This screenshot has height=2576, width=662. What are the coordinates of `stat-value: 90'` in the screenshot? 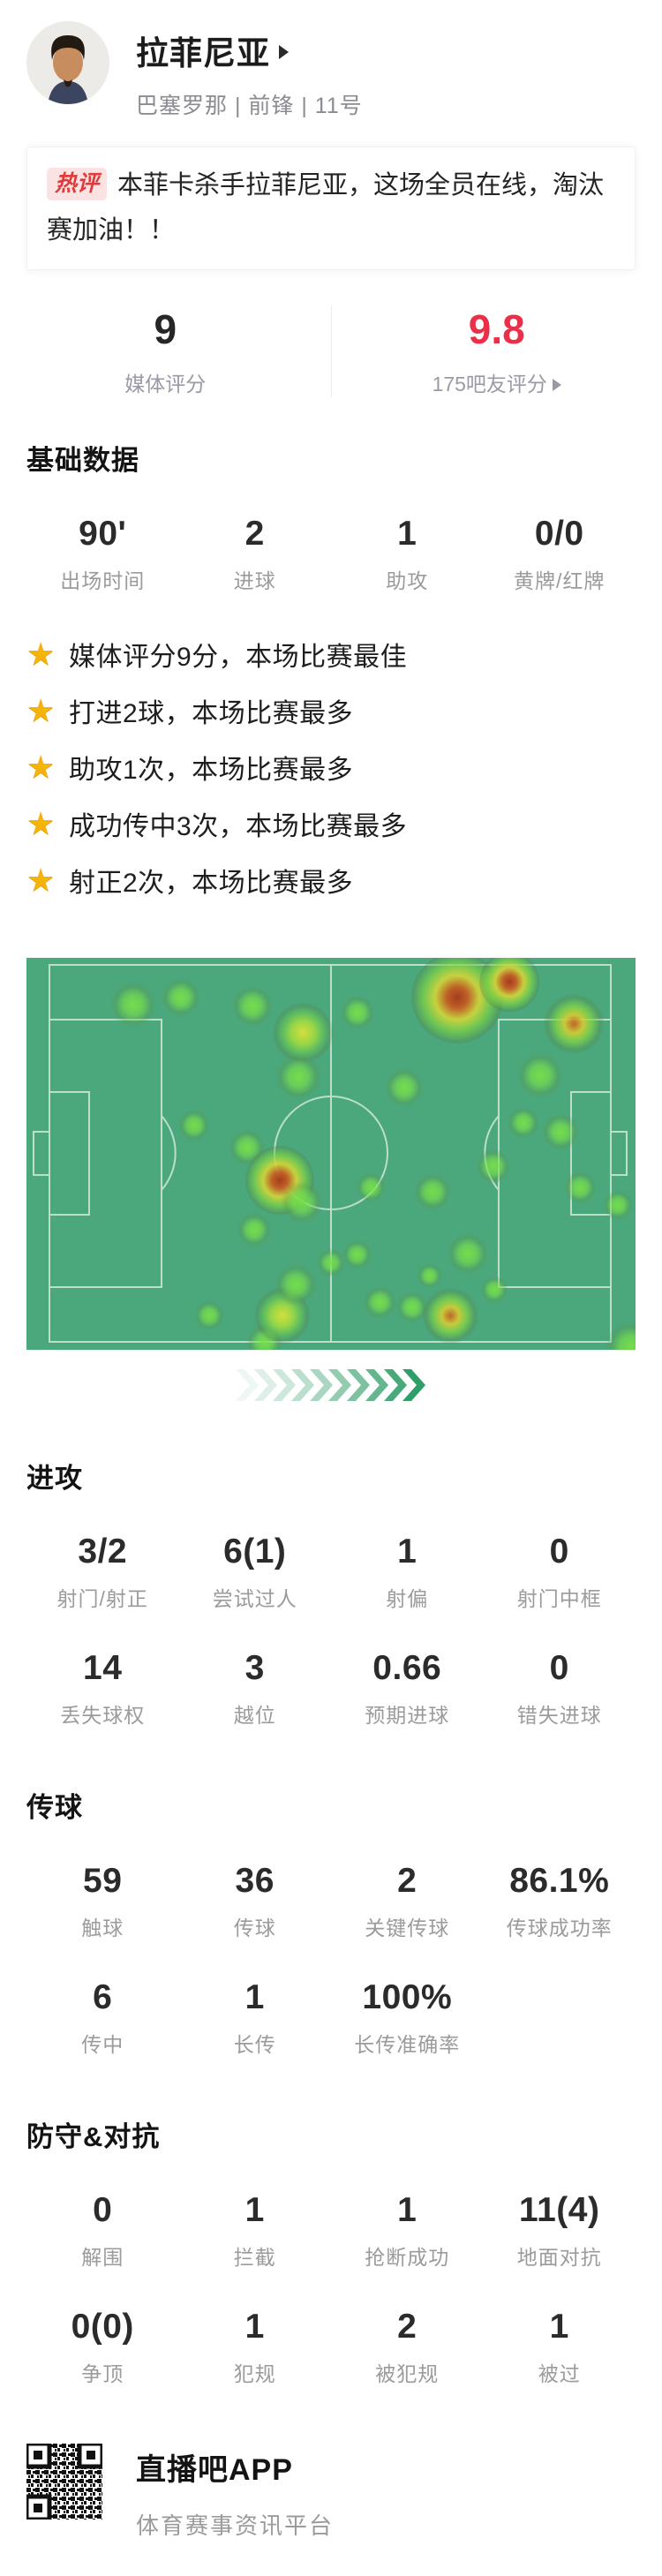 It's located at (103, 535).